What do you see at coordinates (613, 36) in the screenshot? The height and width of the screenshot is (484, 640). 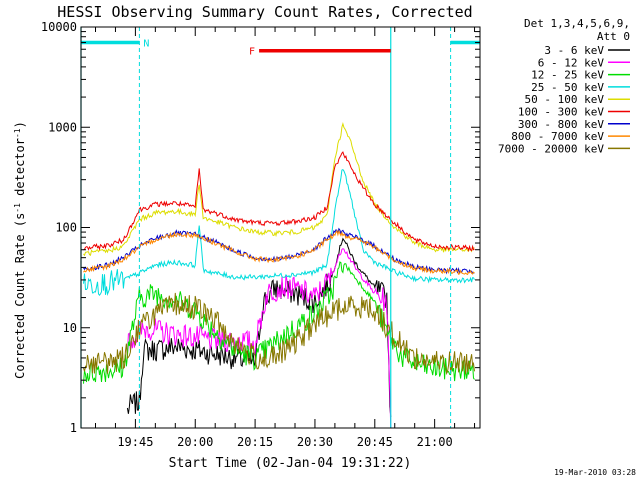 I see `legend-header-line2: Att 0` at bounding box center [613, 36].